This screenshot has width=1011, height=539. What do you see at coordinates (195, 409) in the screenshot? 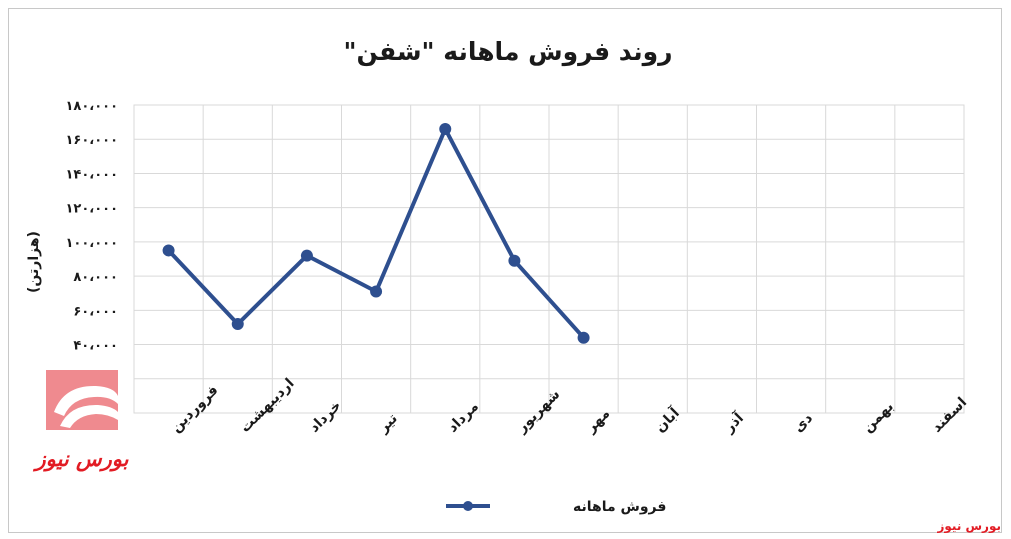
I see `x-tick-label: فروردین` at bounding box center [195, 409].